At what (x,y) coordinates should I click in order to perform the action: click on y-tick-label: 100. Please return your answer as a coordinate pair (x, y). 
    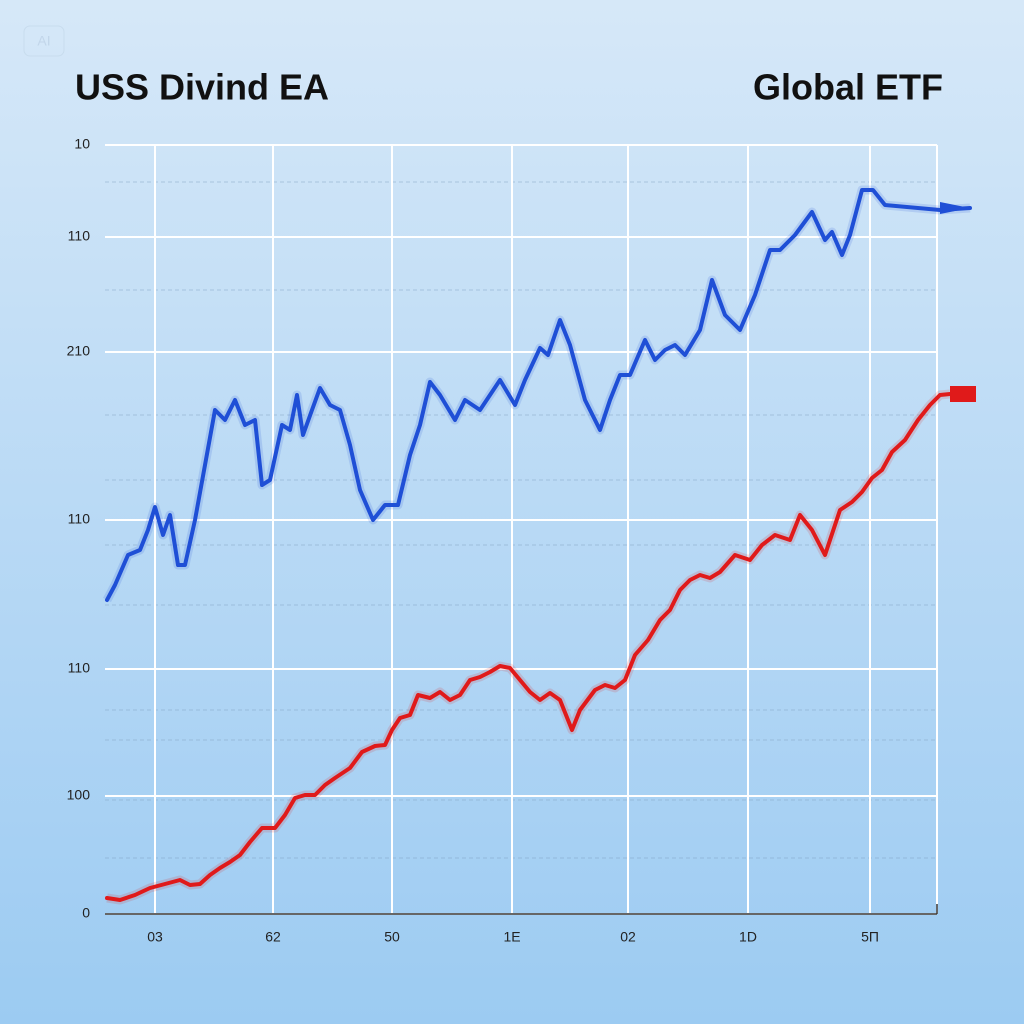
    Looking at the image, I should click on (79, 795).